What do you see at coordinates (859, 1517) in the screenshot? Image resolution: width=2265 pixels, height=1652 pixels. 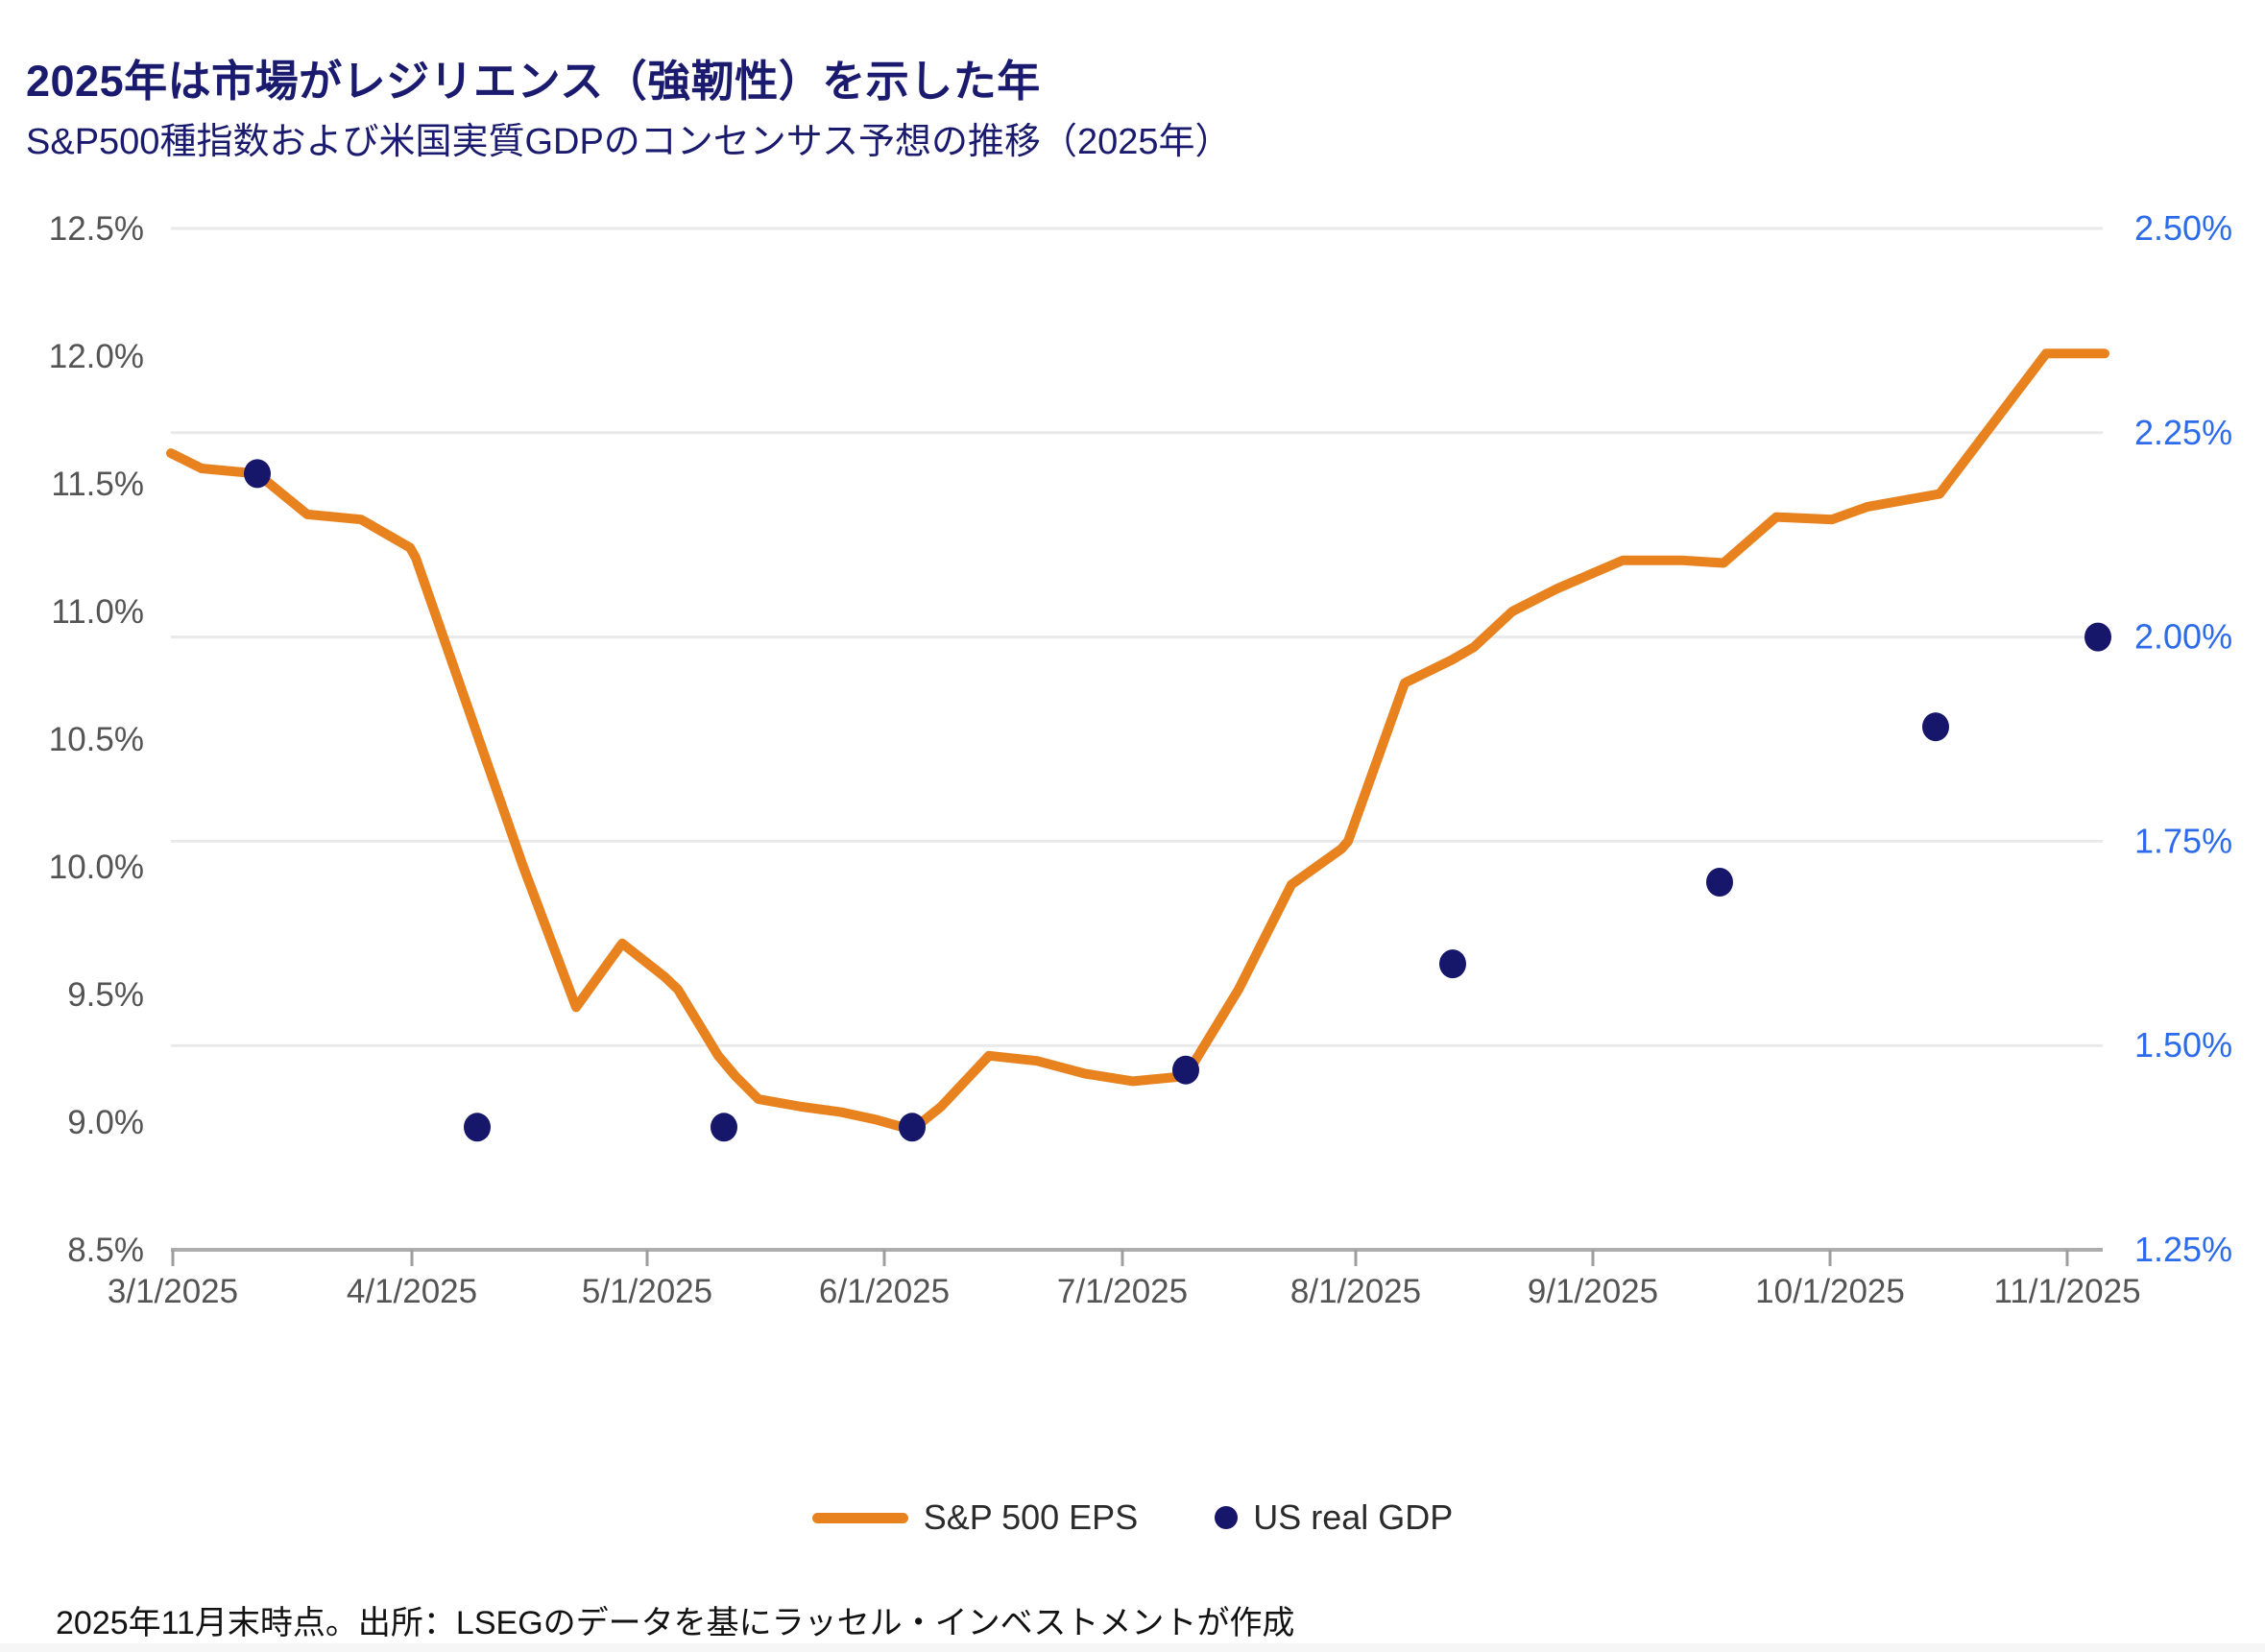 I see `eps-line-swatch-icon` at bounding box center [859, 1517].